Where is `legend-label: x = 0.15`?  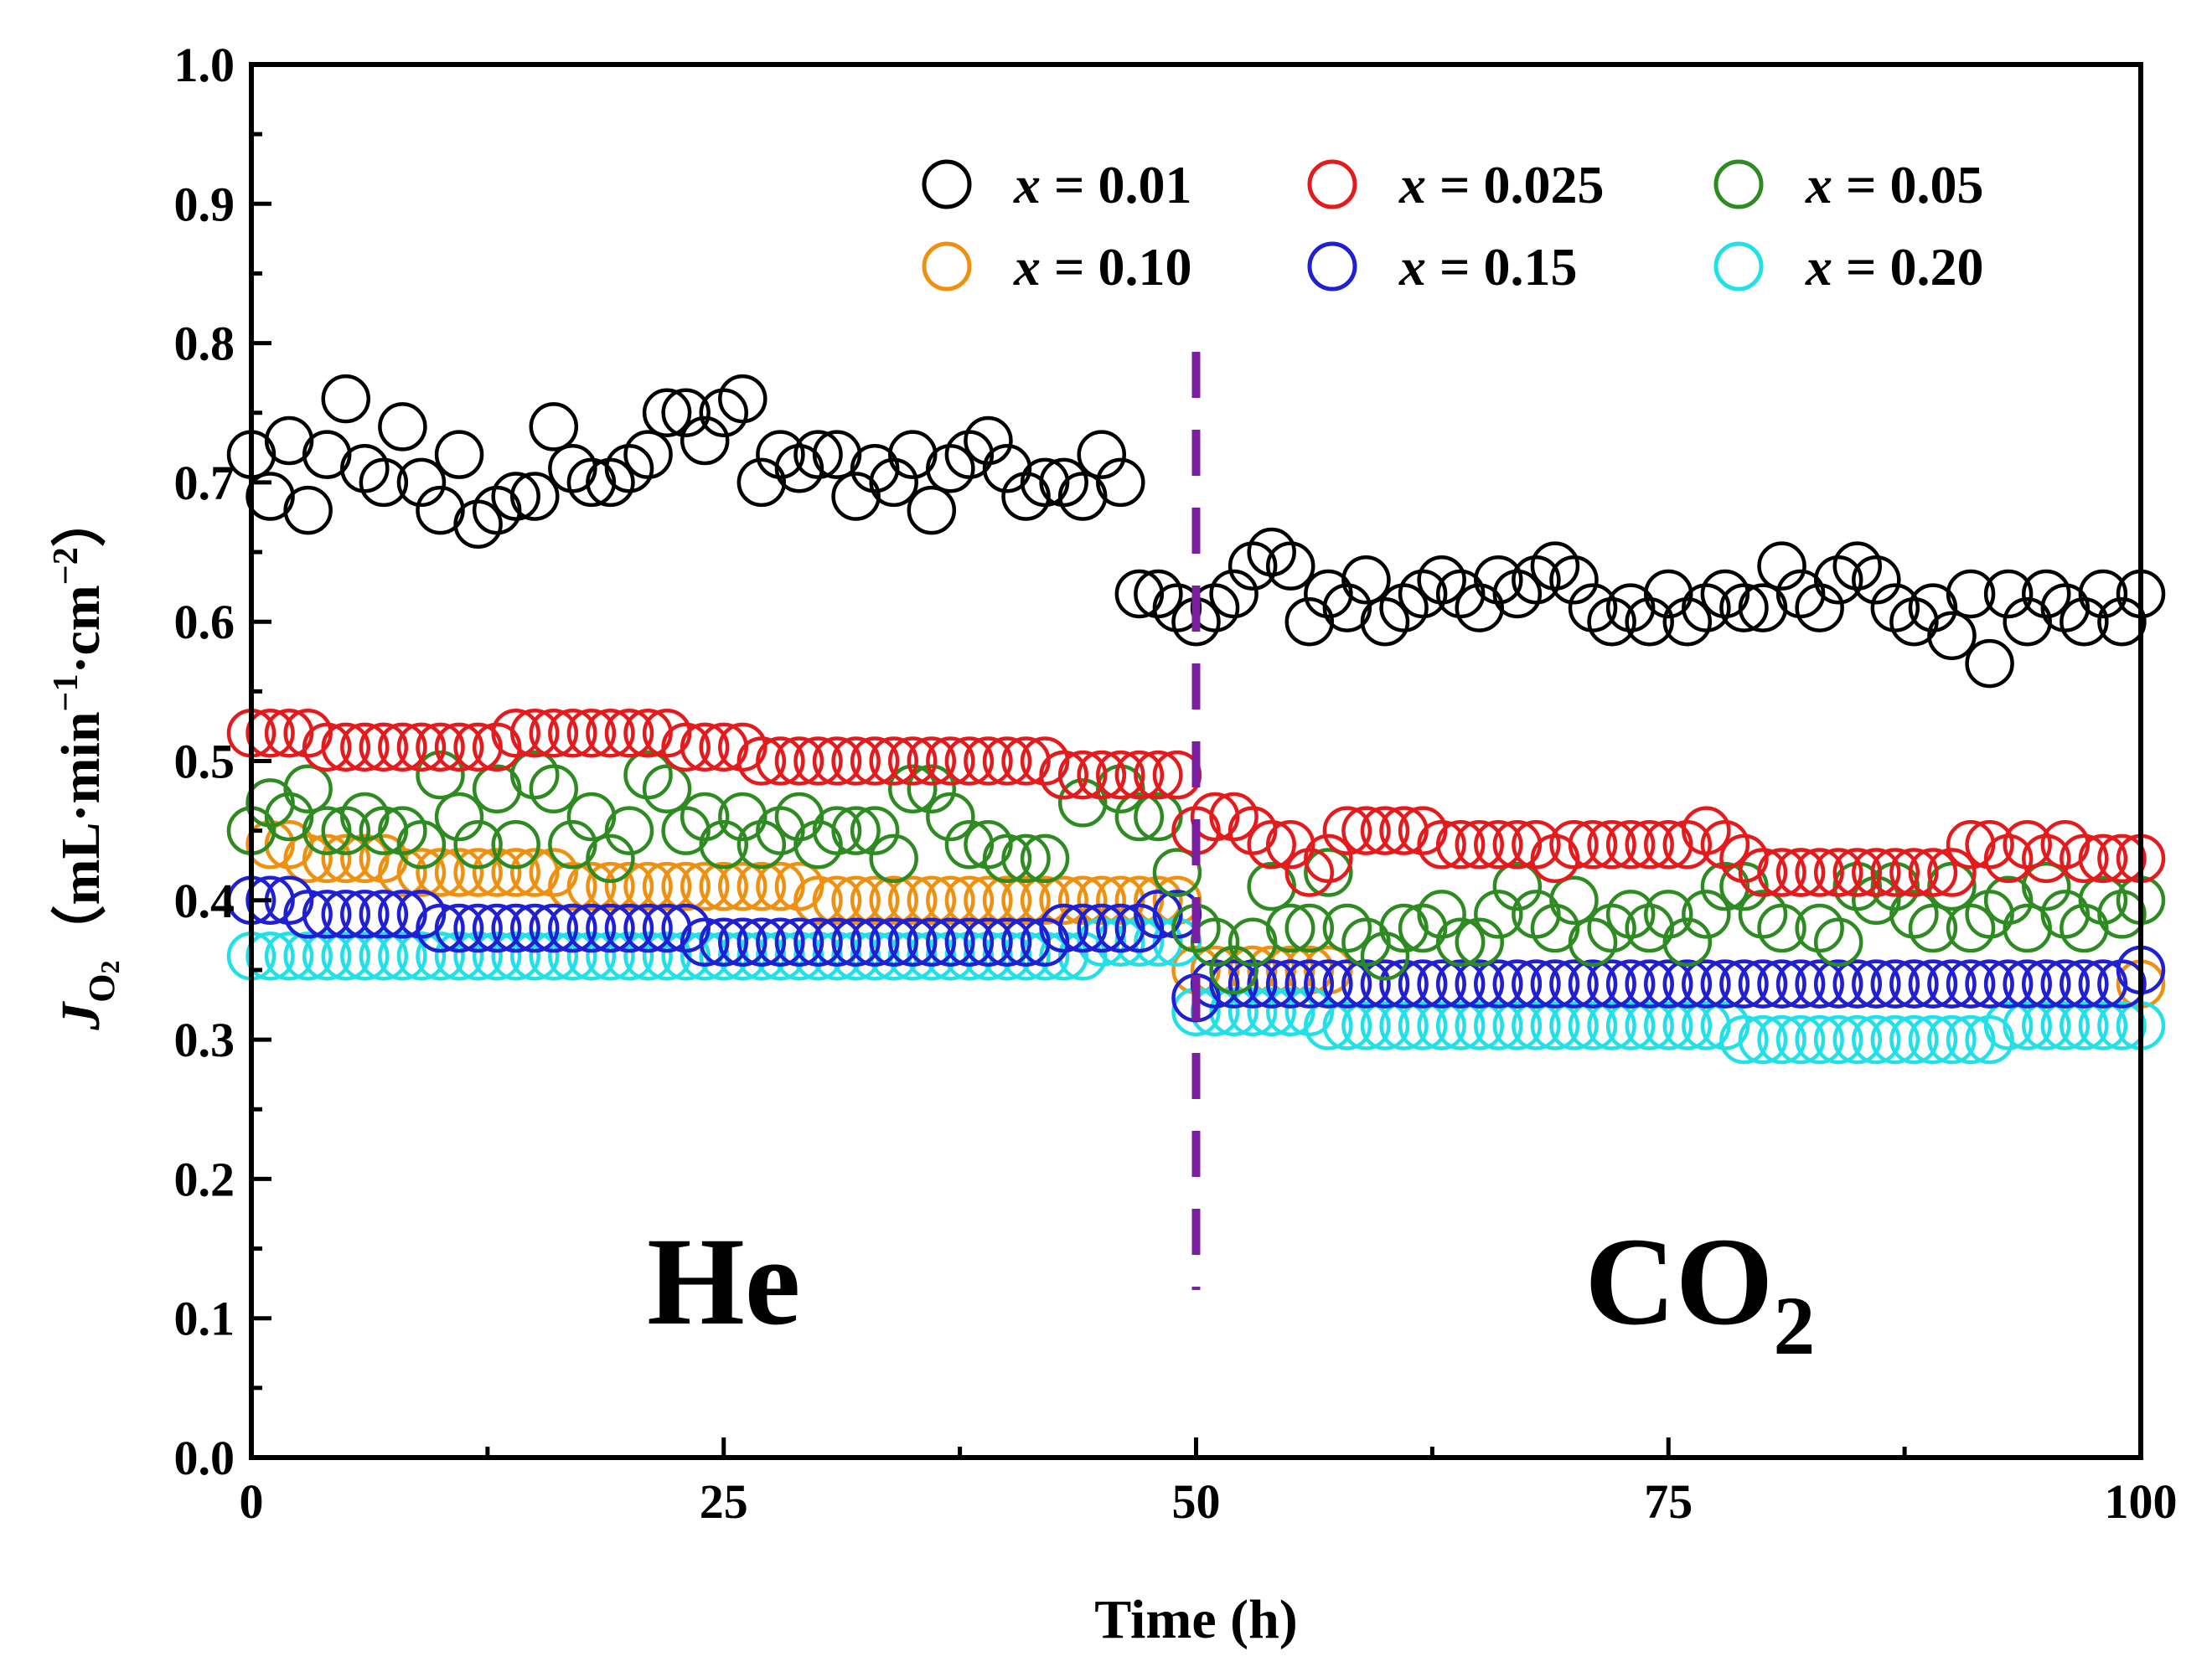 legend-label: x = 0.15 is located at coordinates (1487, 267).